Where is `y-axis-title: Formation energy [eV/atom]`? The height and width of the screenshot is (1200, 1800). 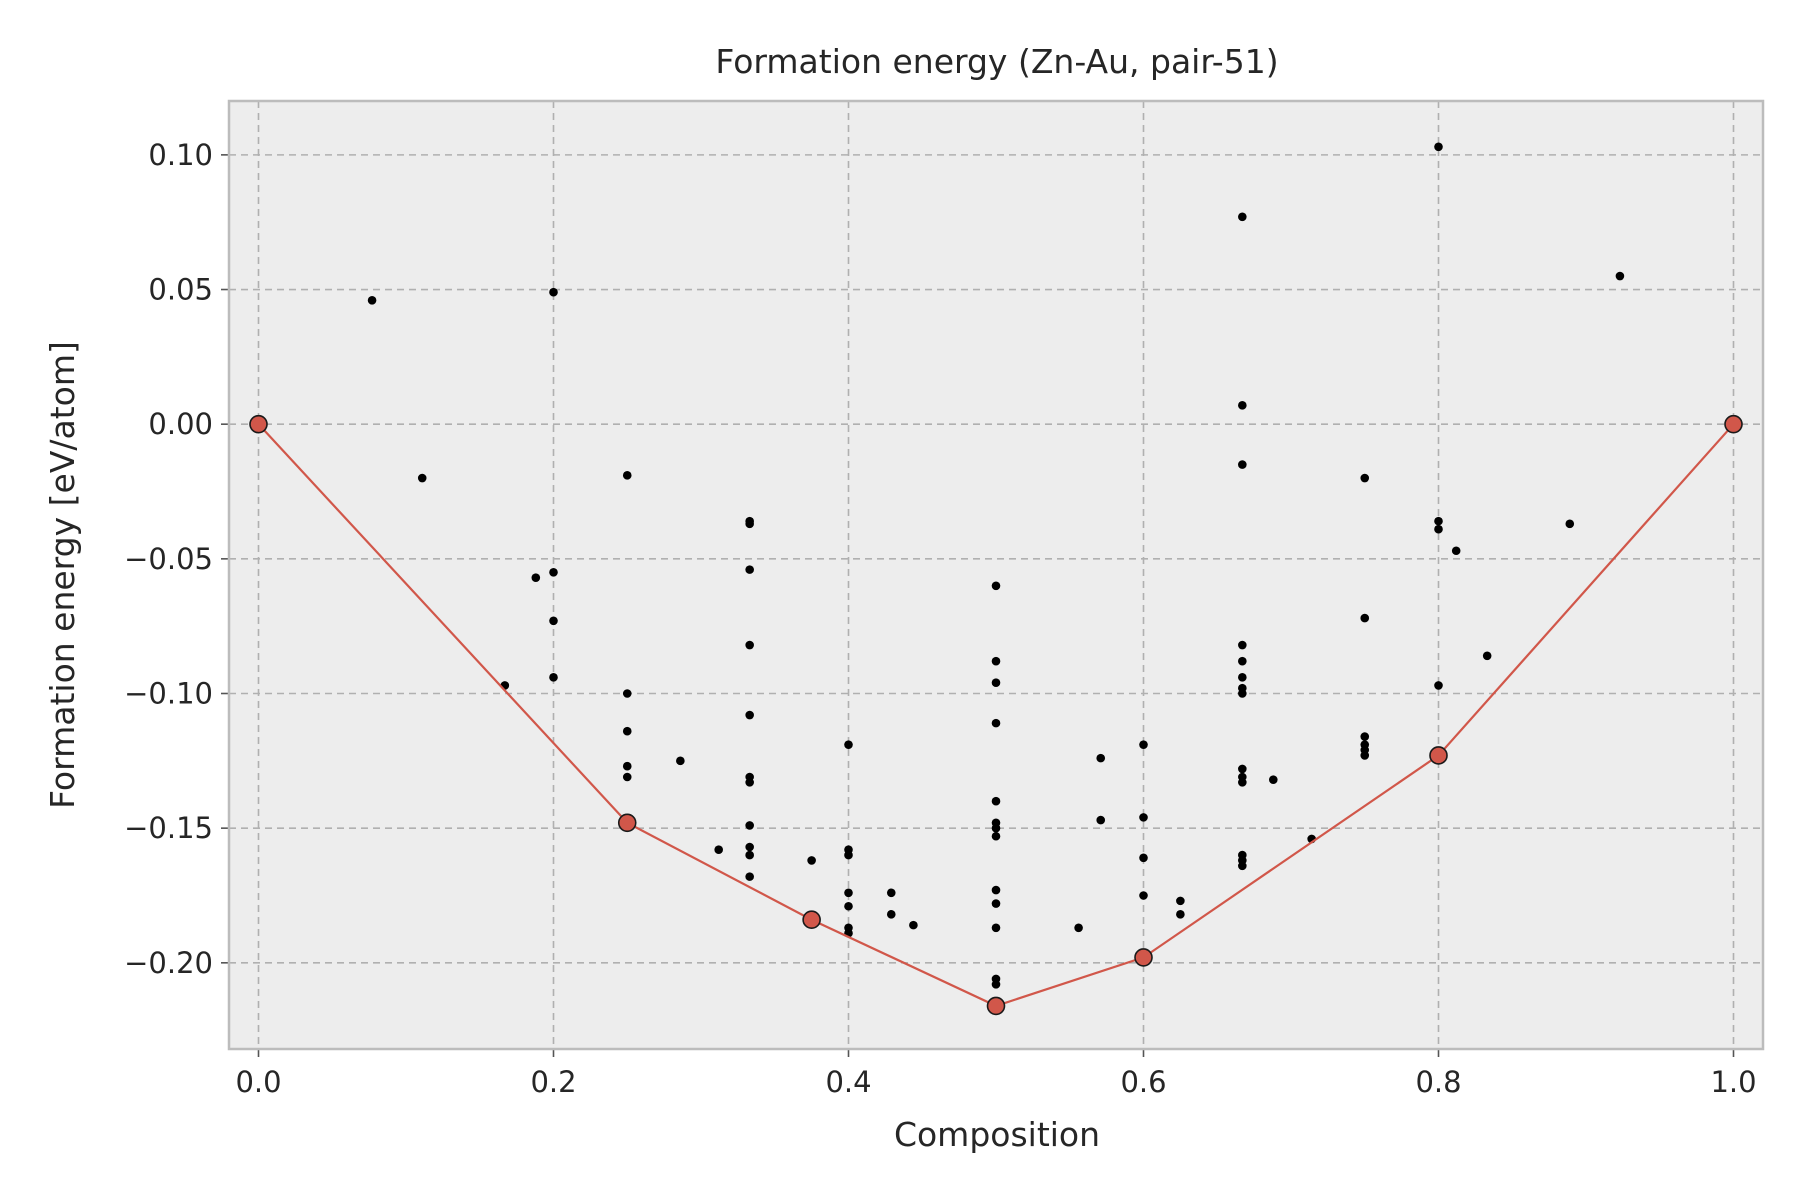
y-axis-title: Formation energy [eV/atom] is located at coordinates (62, 575).